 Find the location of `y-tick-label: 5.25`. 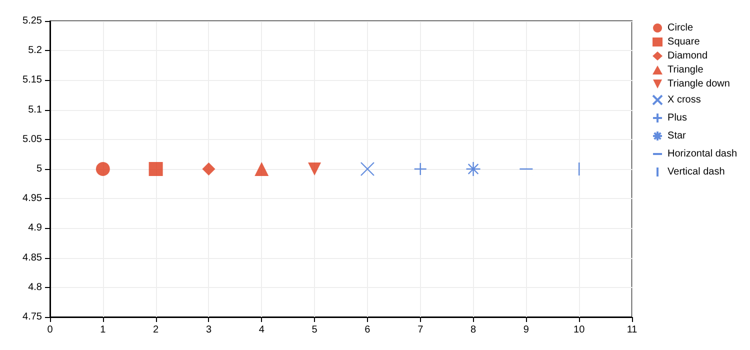

y-tick-label: 5.25 is located at coordinates (32, 21).